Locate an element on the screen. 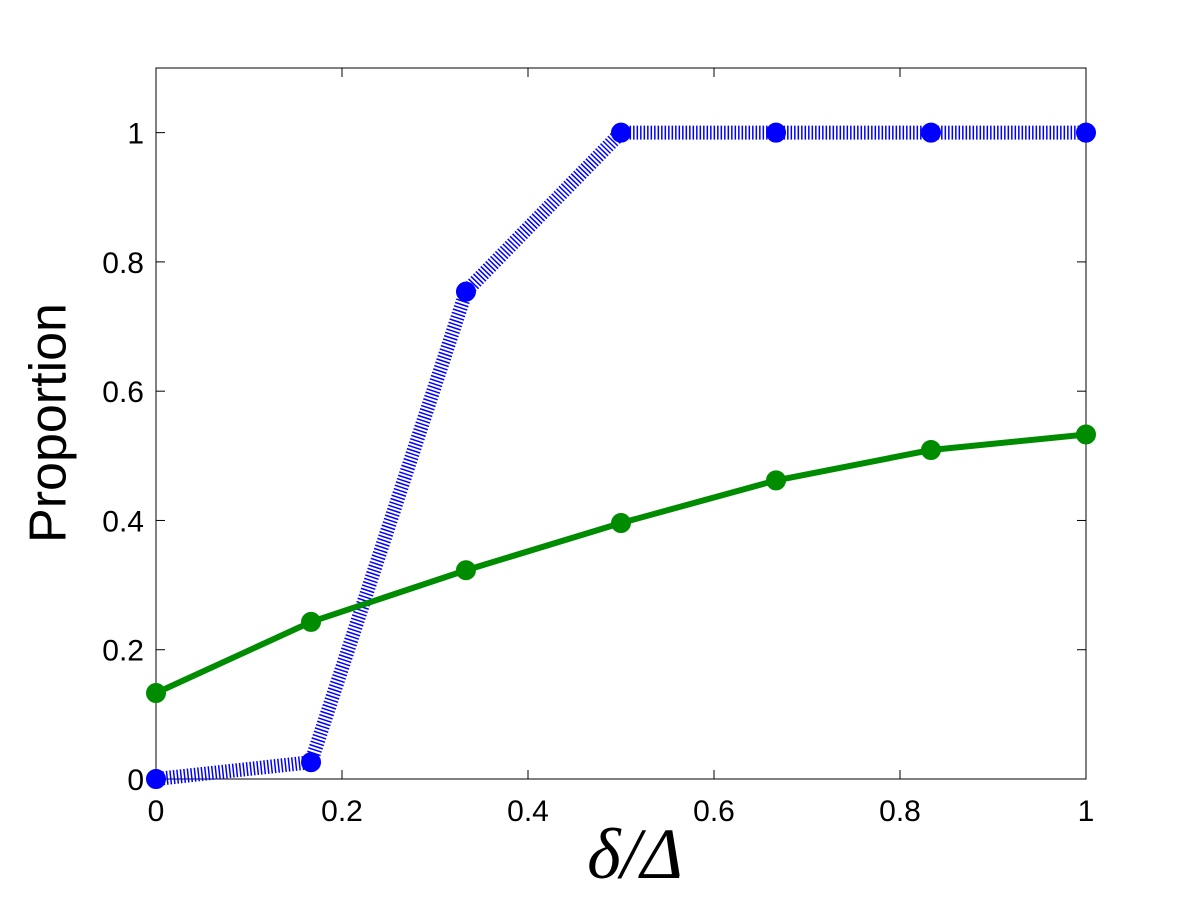 This screenshot has height=900, width=1200. x-tick-label: 0.6 is located at coordinates (714, 811).